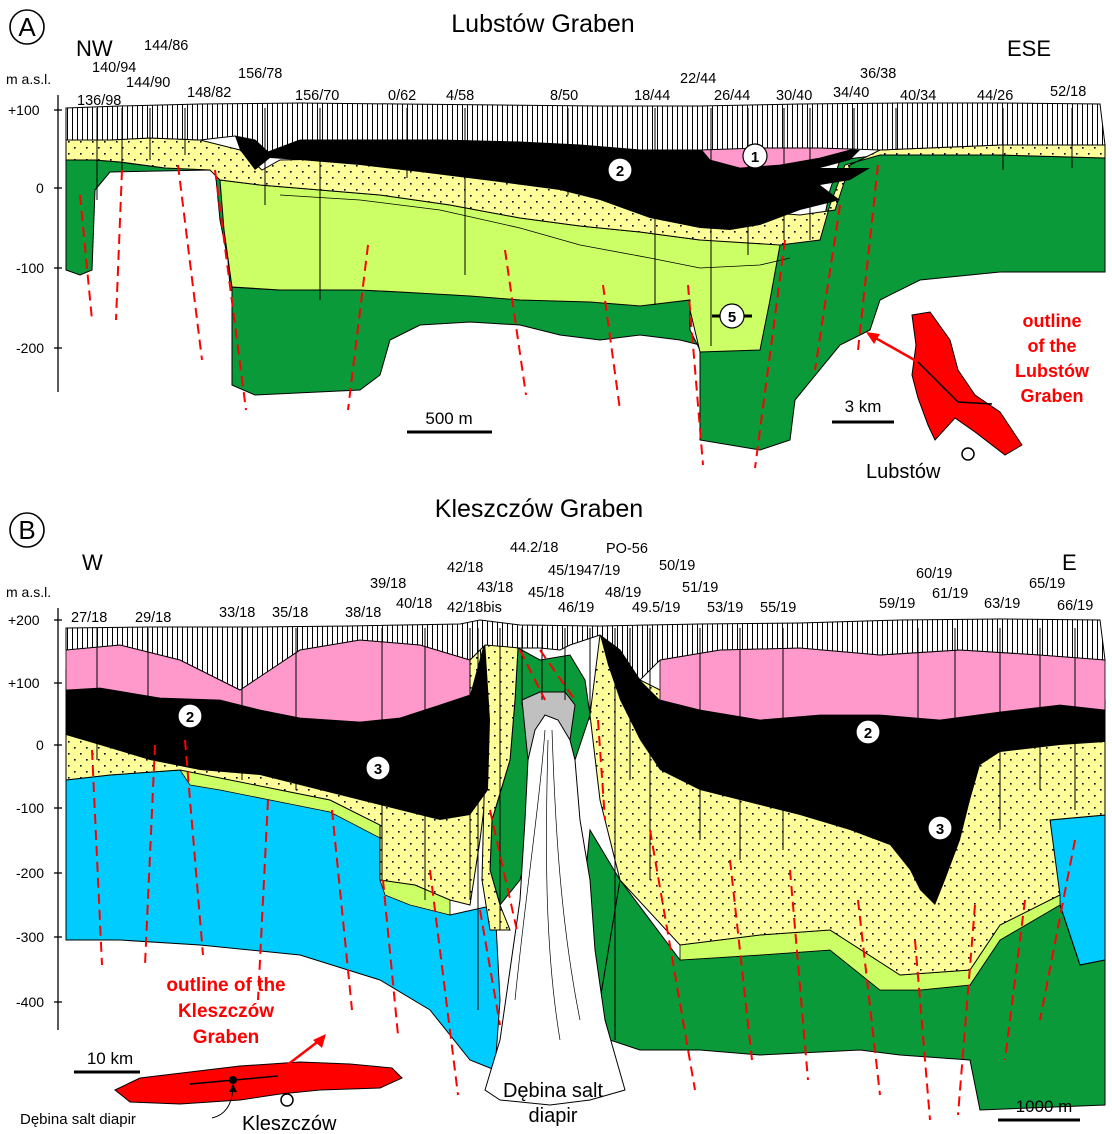 This screenshot has height=1134, width=1112. I want to click on well-label: 40/34, so click(918, 96).